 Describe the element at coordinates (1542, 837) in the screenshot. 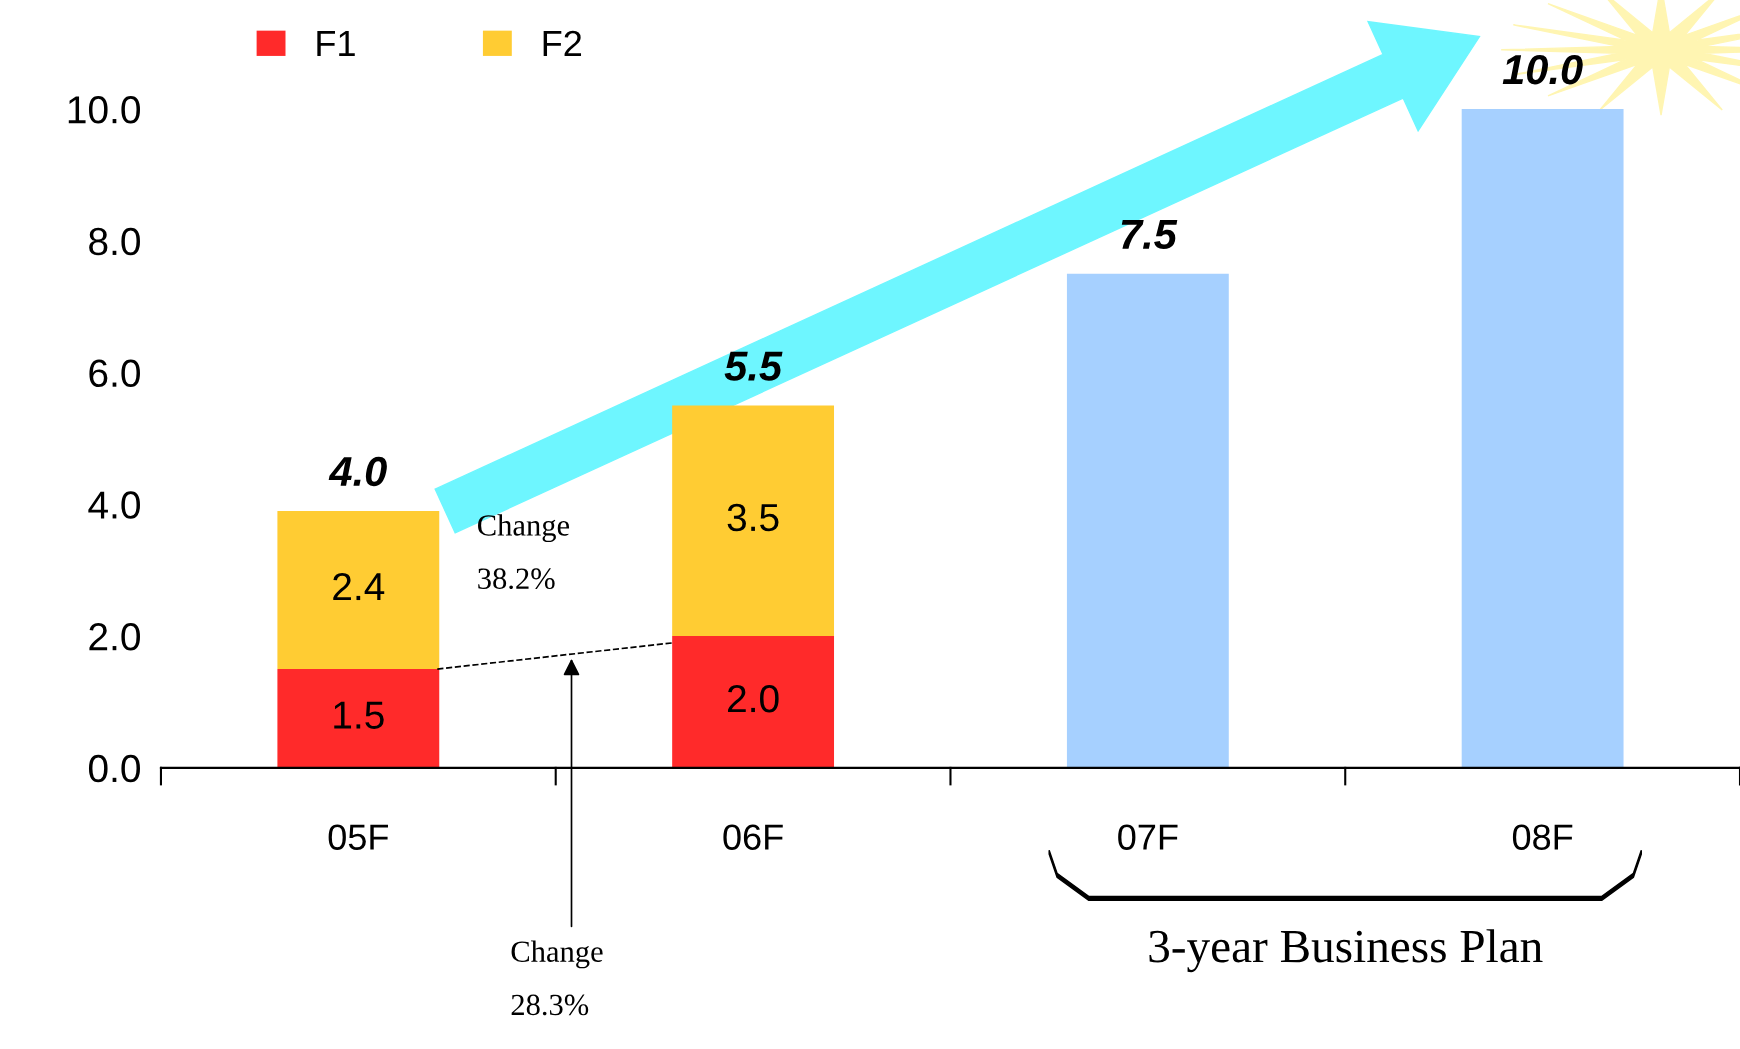

I see `x-tick-label: 08F` at that location.